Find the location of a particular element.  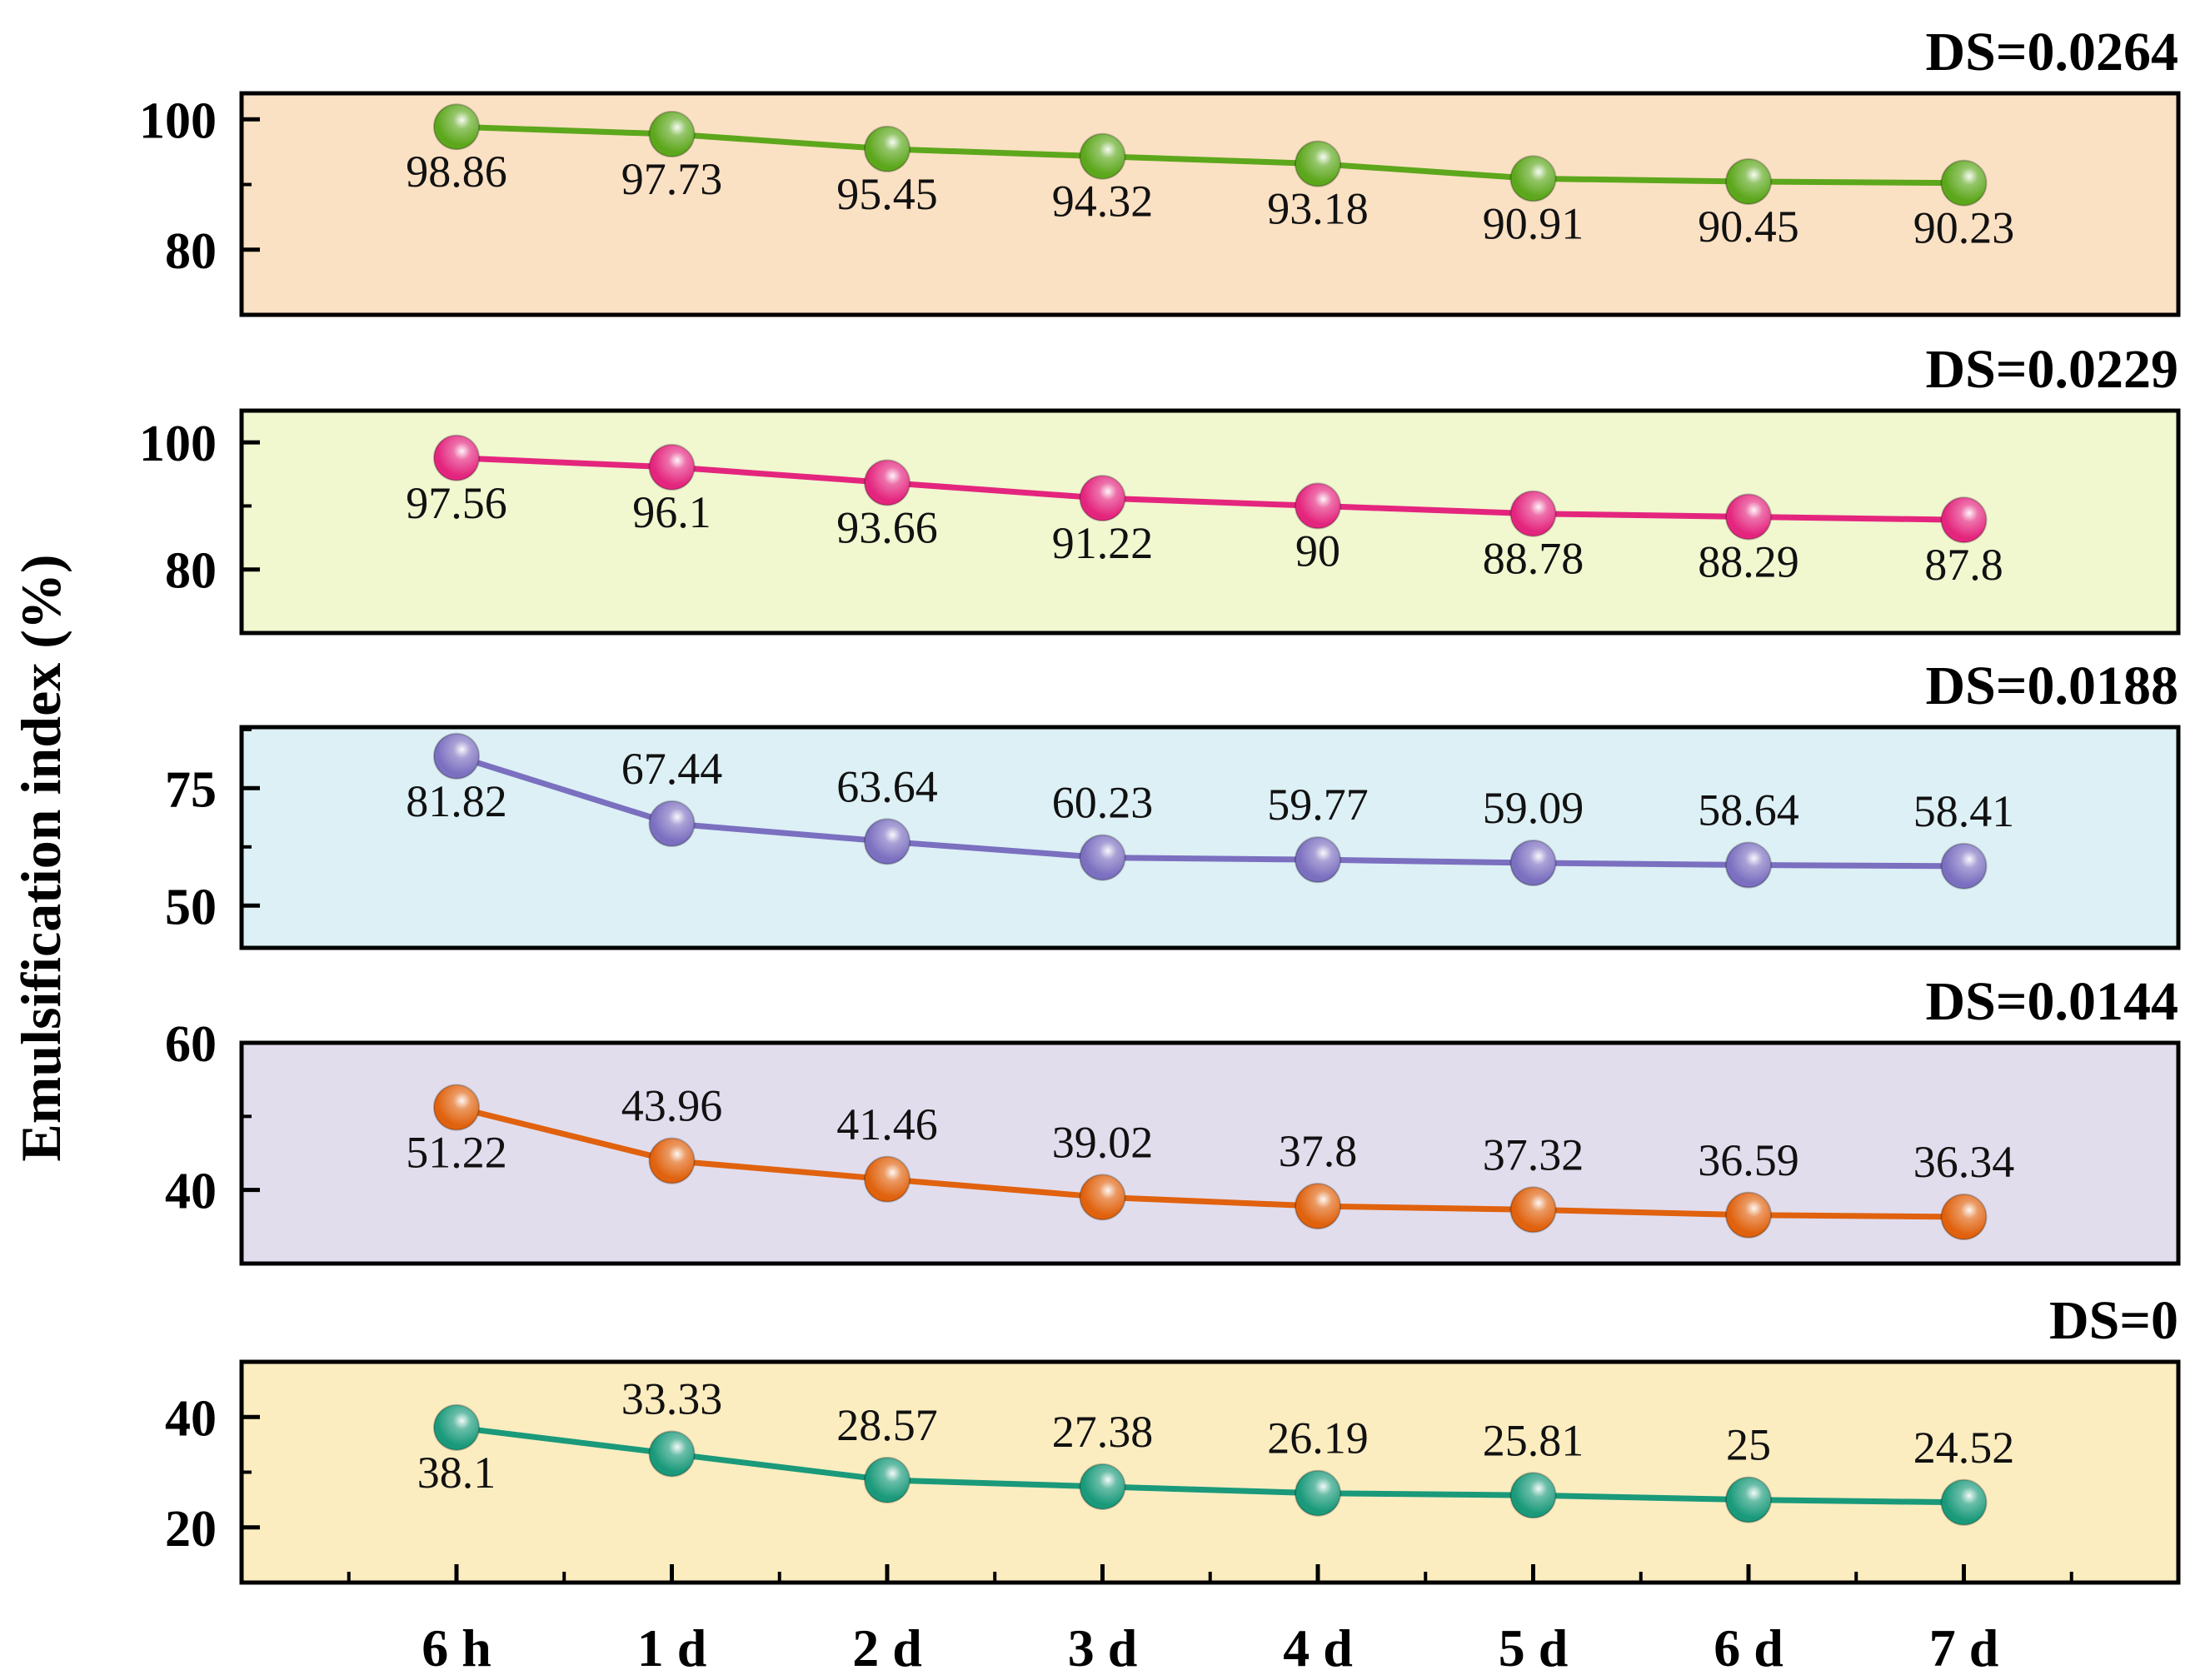

data-label: 24.52 is located at coordinates (1964, 1448).